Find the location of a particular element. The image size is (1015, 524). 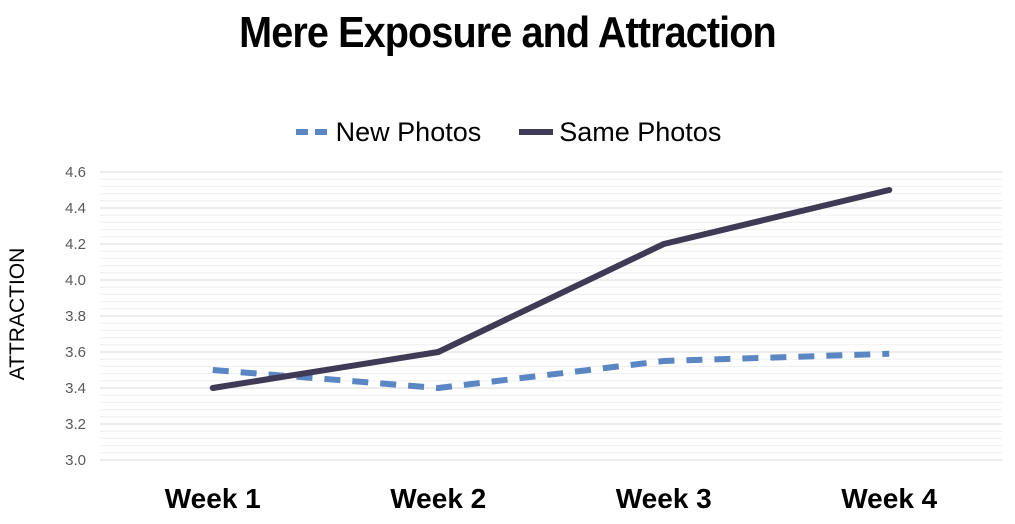

legend-swatch-same-photos is located at coordinates (536, 132).